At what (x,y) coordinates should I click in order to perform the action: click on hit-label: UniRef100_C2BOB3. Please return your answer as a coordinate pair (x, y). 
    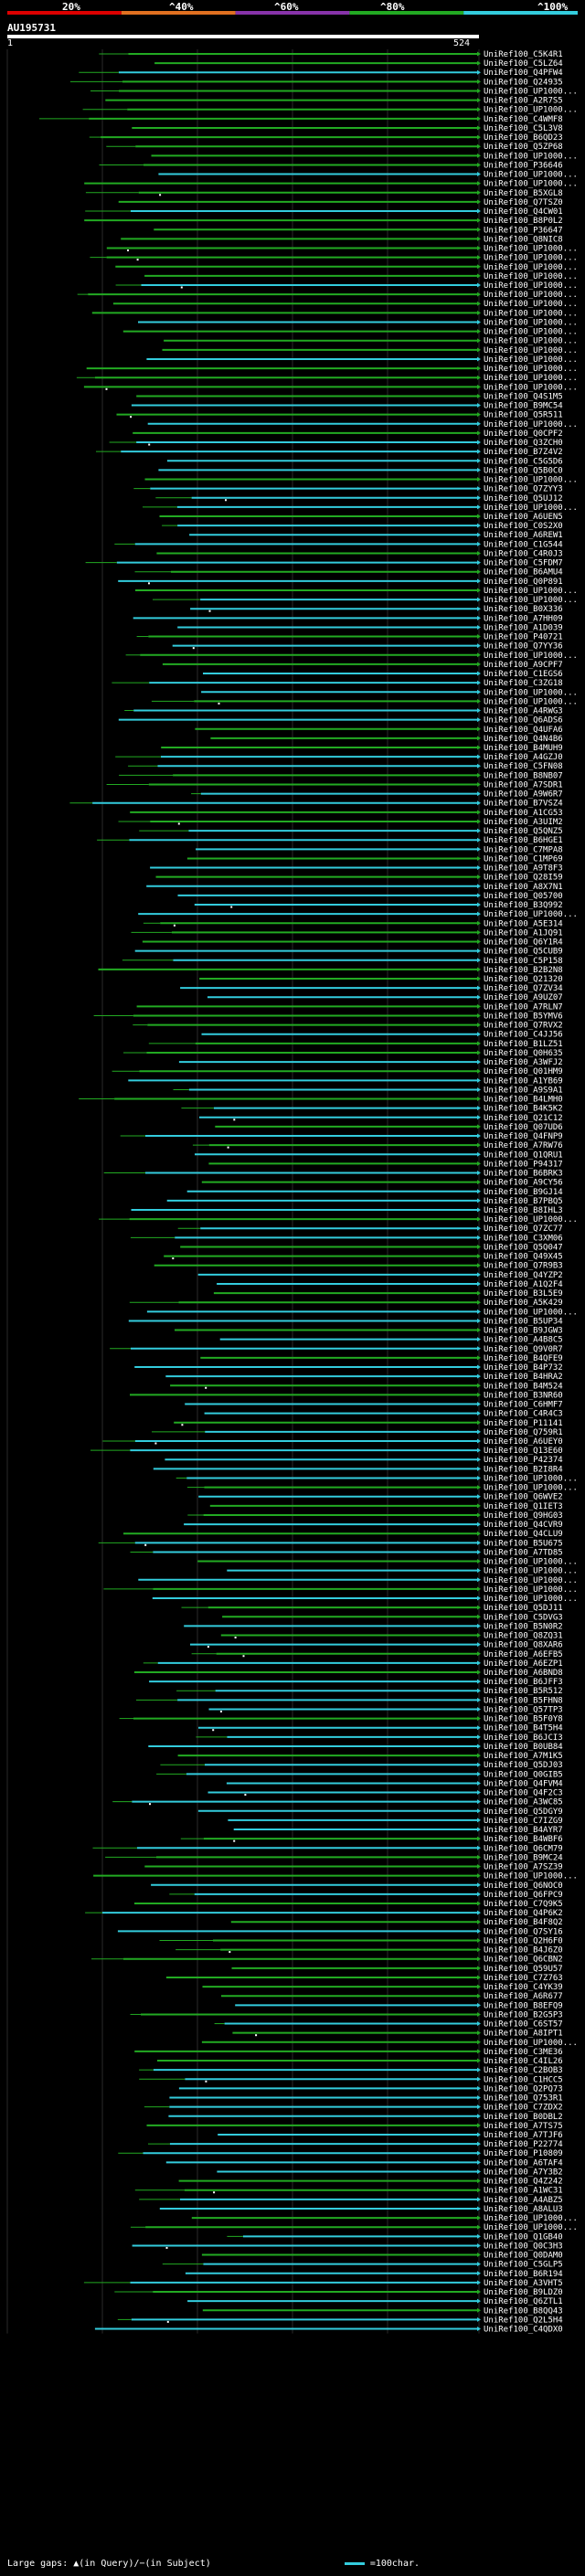
    Looking at the image, I should click on (523, 2070).